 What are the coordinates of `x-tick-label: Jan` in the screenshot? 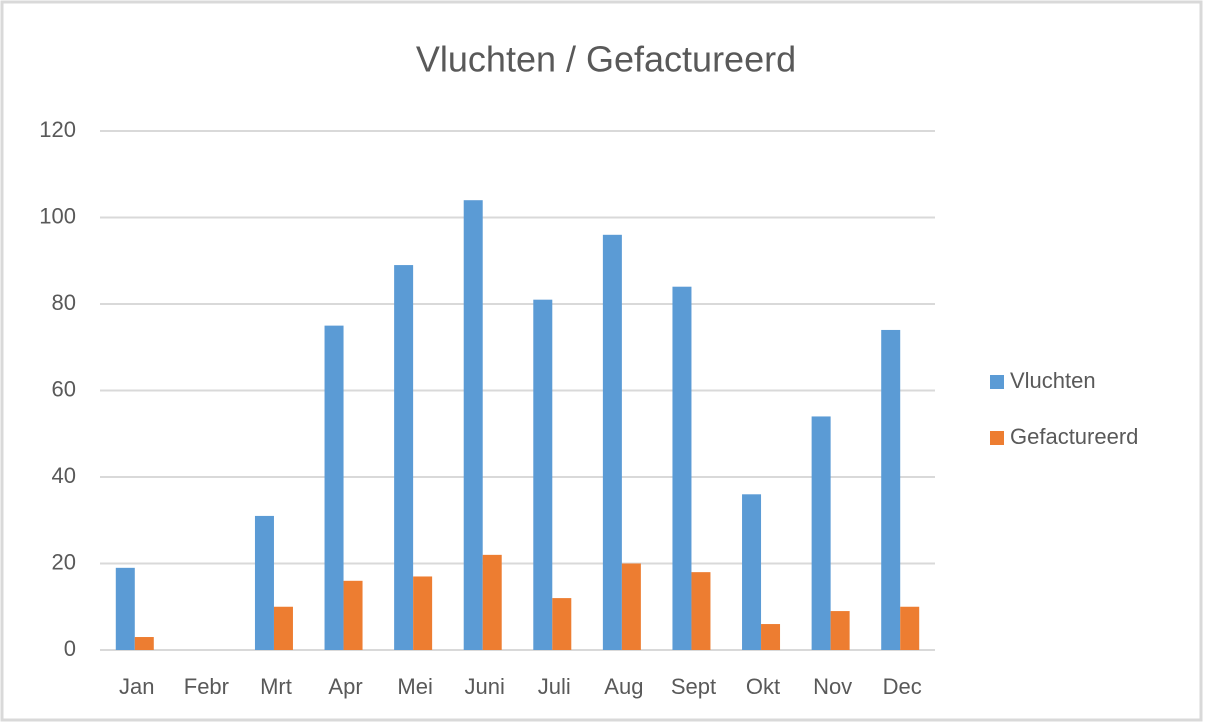 It's located at (136, 686).